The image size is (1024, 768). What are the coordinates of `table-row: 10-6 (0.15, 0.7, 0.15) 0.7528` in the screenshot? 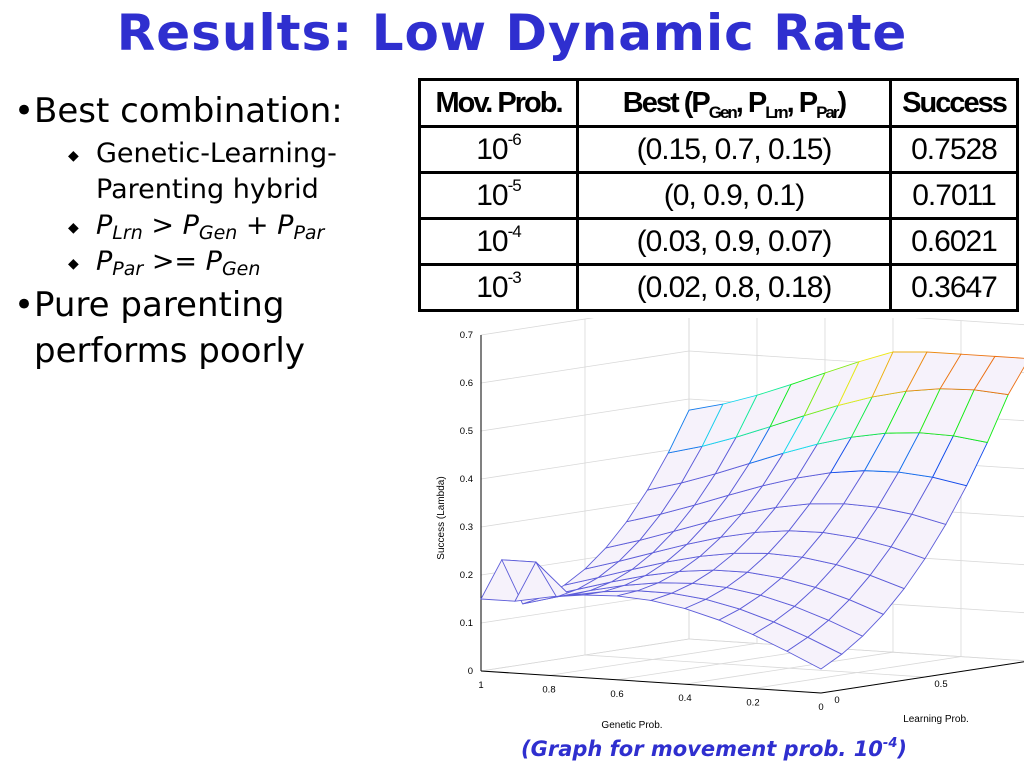 It's located at (718, 149).